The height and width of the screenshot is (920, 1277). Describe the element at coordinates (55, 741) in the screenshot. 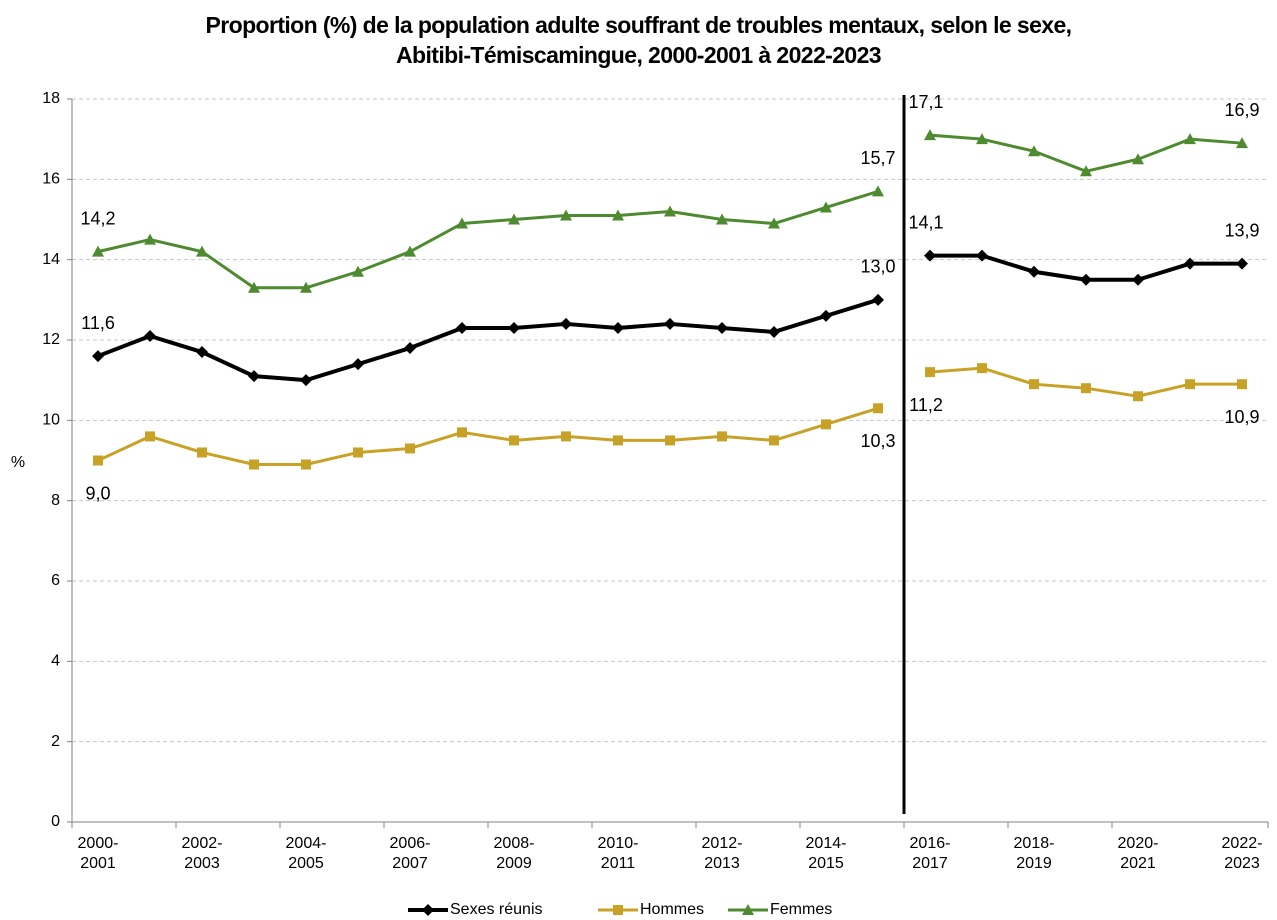

I see `y-tick-label: 2` at that location.